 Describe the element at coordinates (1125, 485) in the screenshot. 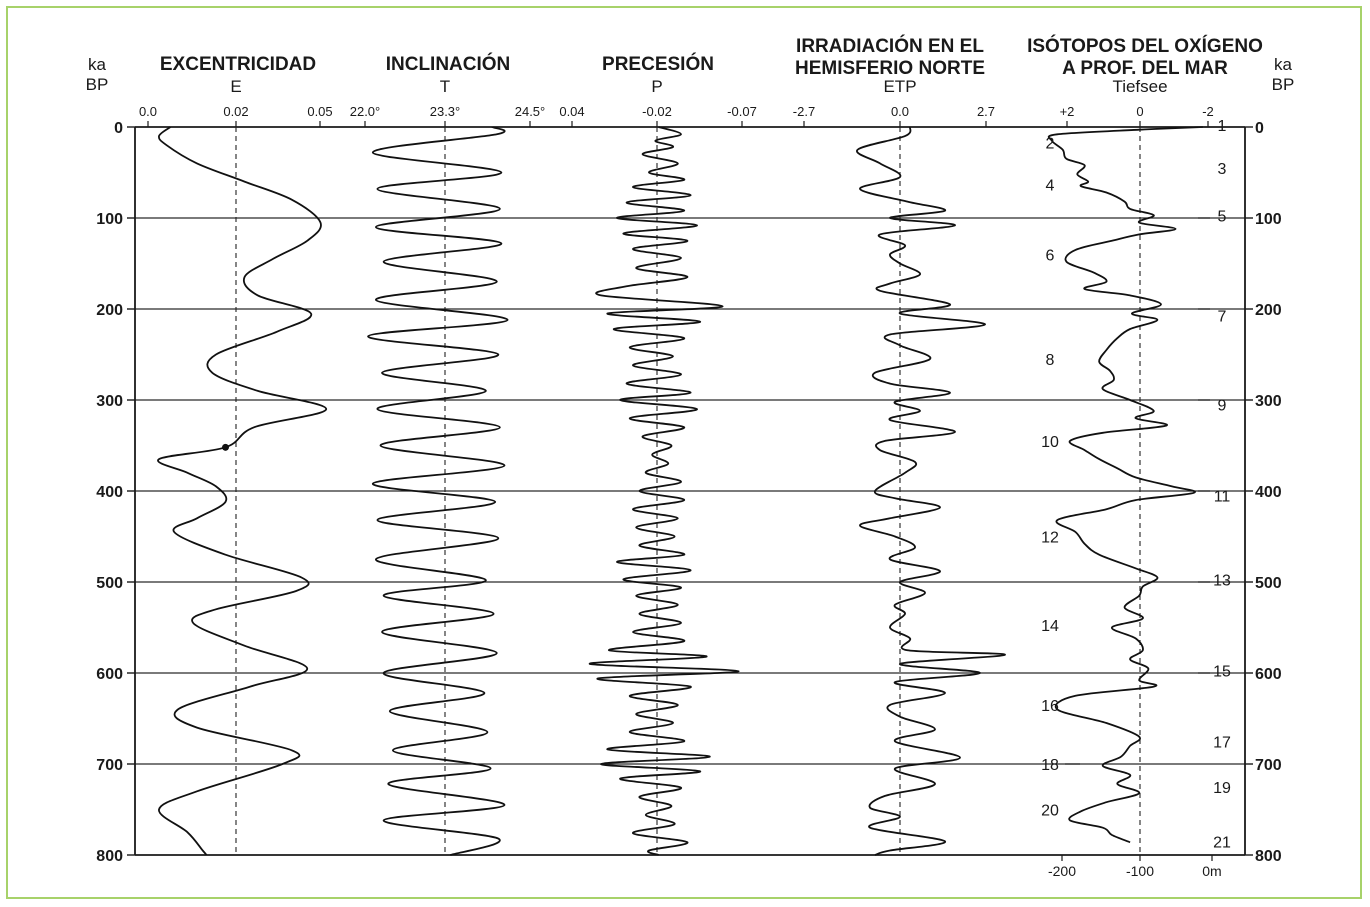

I see `iso-curve` at that location.